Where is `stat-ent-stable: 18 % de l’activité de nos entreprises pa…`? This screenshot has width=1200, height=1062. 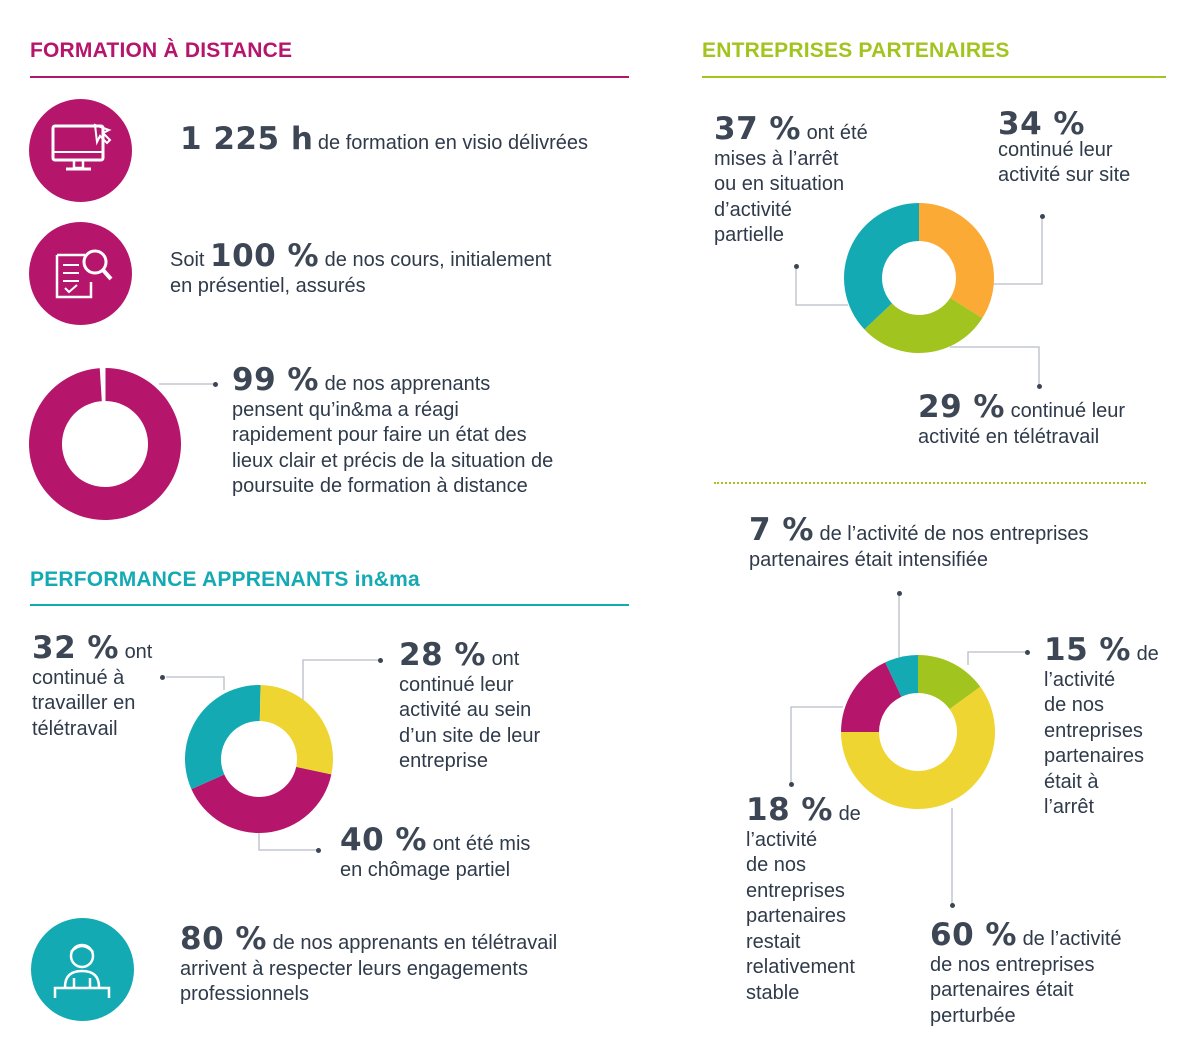
stat-ent-stable: 18 % de l’activité de nos entreprises pa… is located at coordinates (803, 900).